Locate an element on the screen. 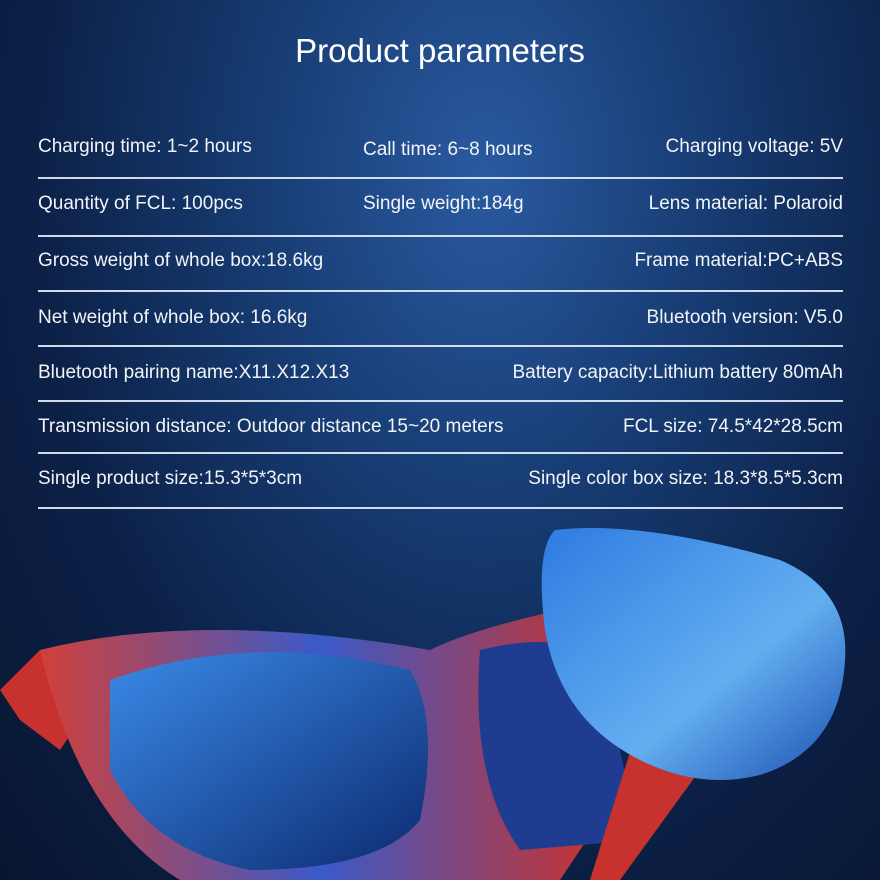 The image size is (880, 880). spec-call-time: Call time: 6~8 hours is located at coordinates (448, 149).